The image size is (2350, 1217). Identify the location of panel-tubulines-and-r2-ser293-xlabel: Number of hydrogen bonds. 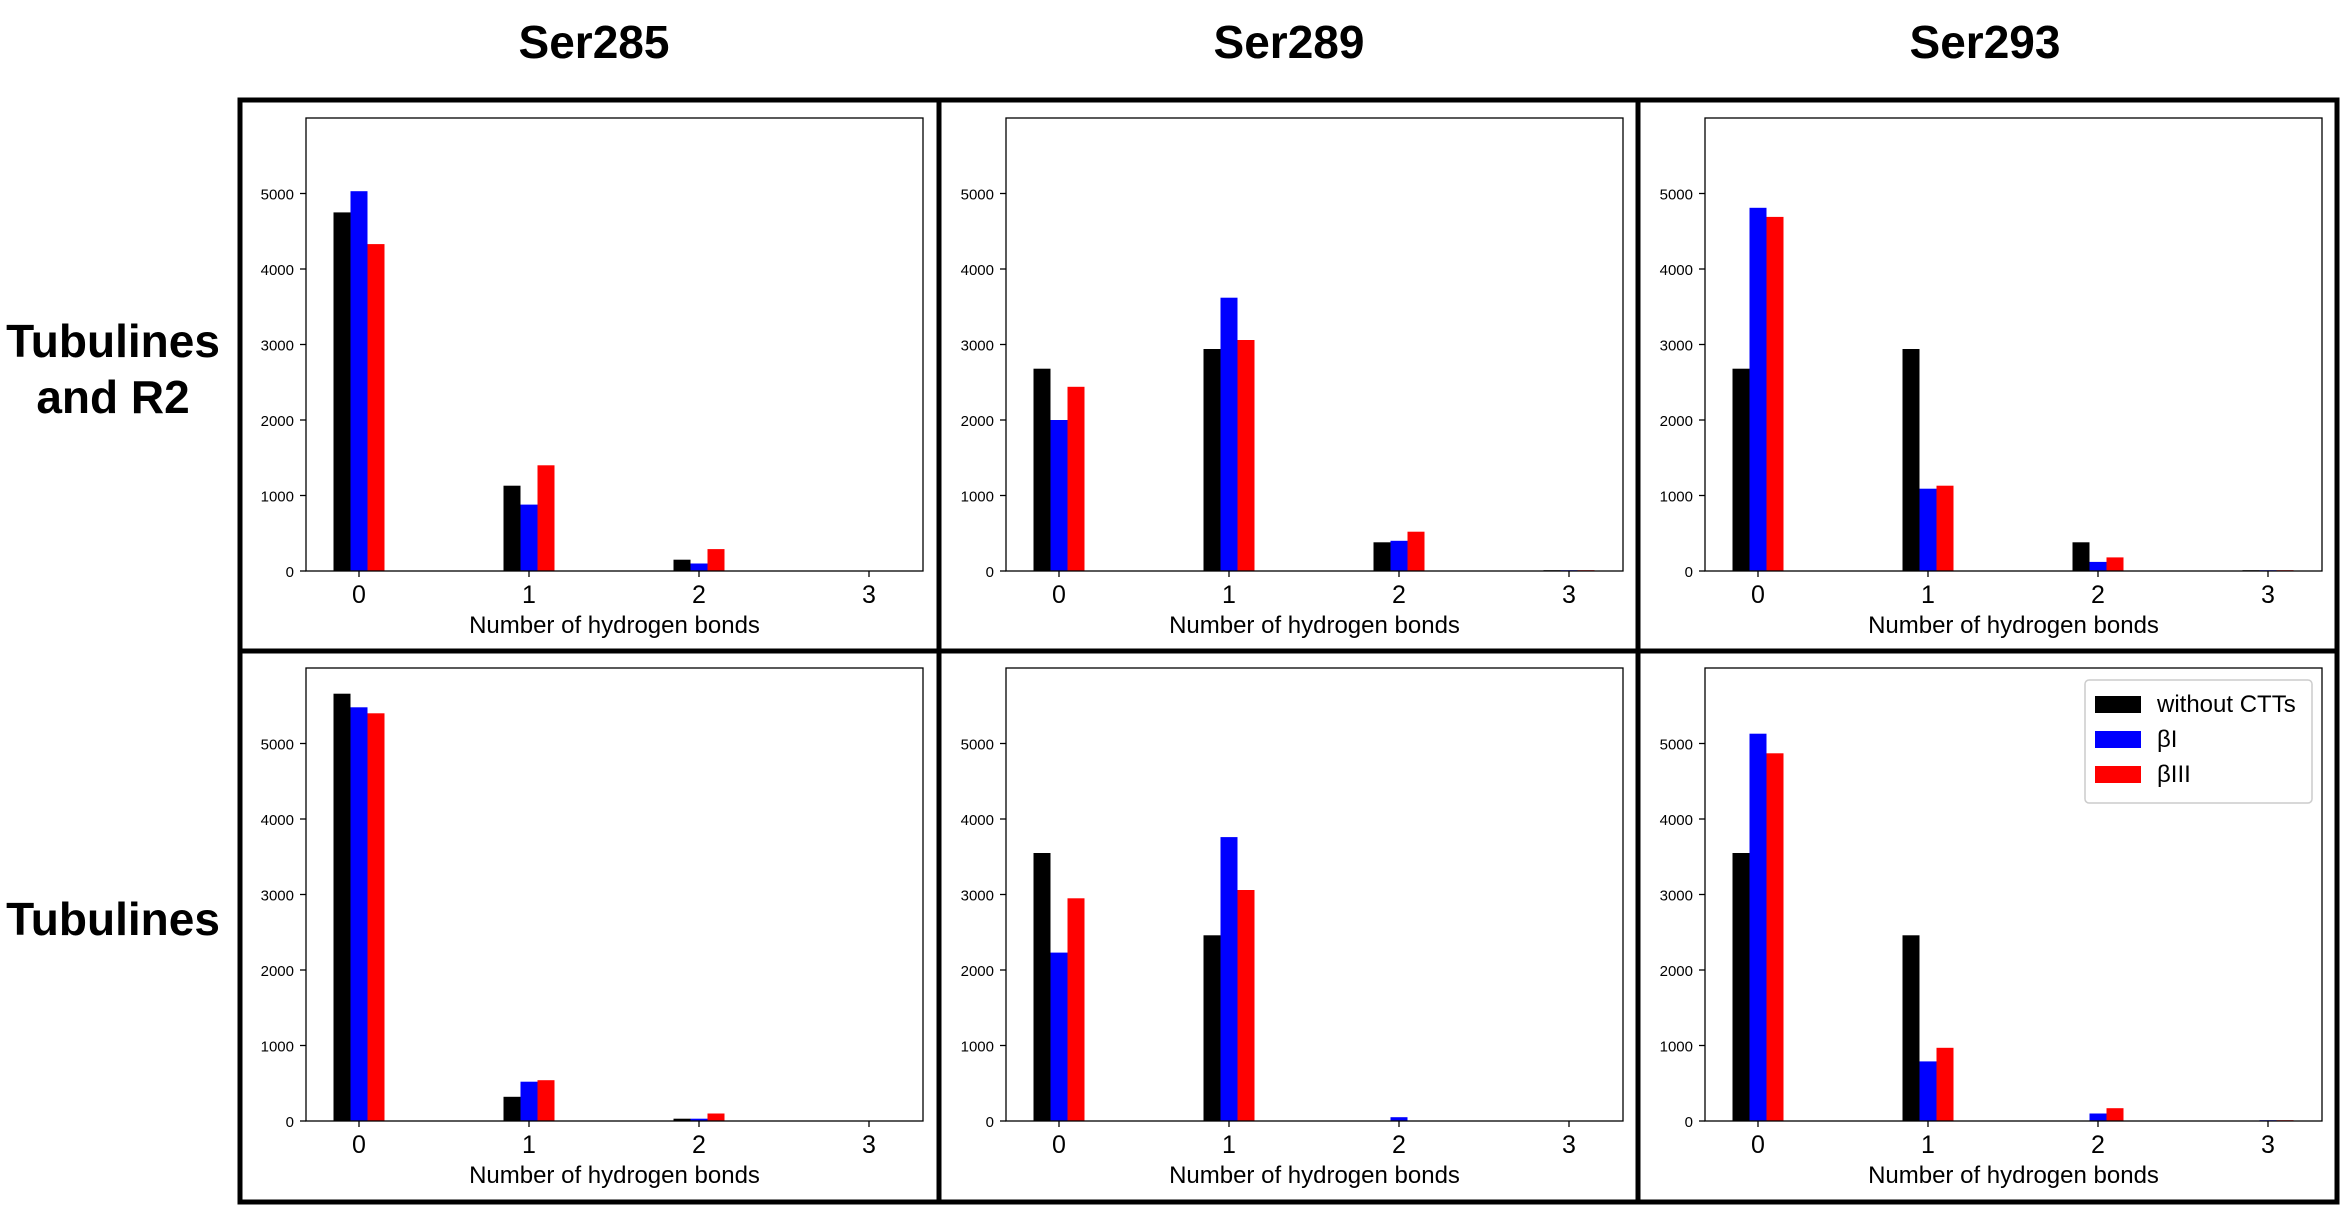
(2013, 625).